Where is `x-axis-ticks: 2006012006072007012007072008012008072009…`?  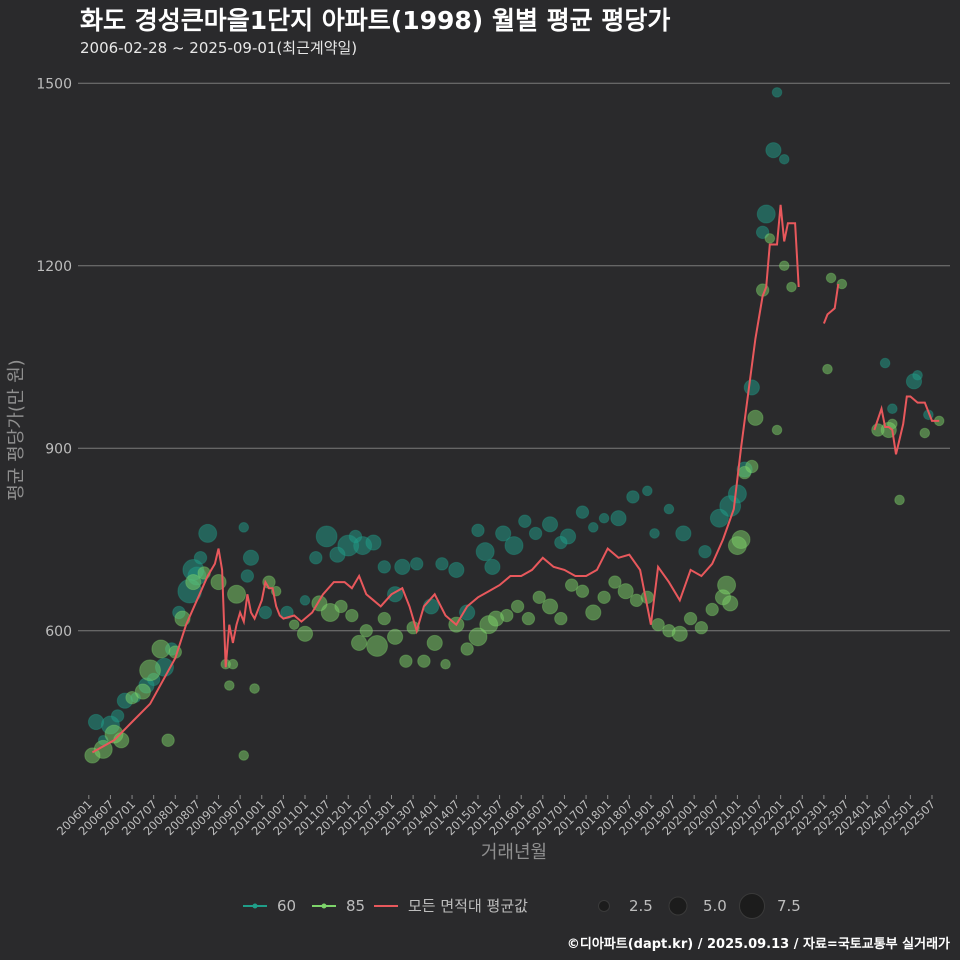 x-axis-ticks: 2006012006072007012007072008012008072009… is located at coordinates (496, 816).